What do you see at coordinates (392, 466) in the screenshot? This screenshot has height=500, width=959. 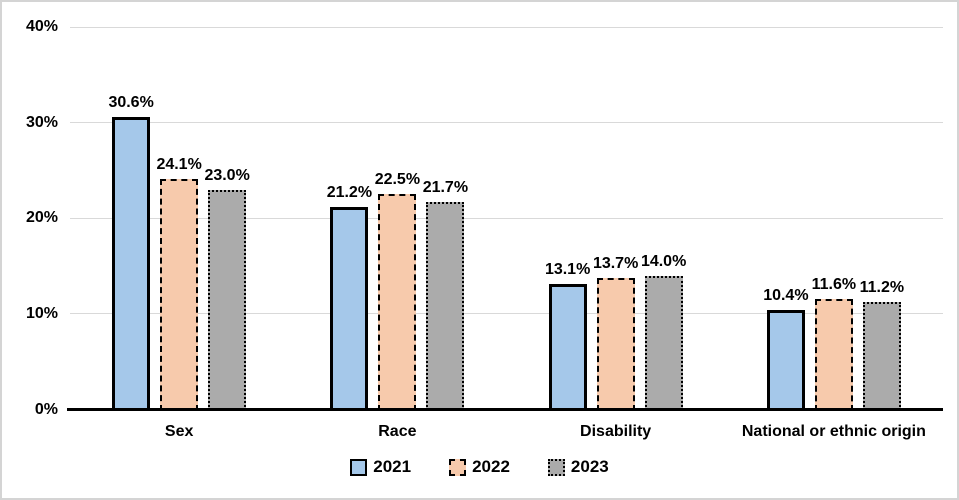 I see `legend-label: 2021` at bounding box center [392, 466].